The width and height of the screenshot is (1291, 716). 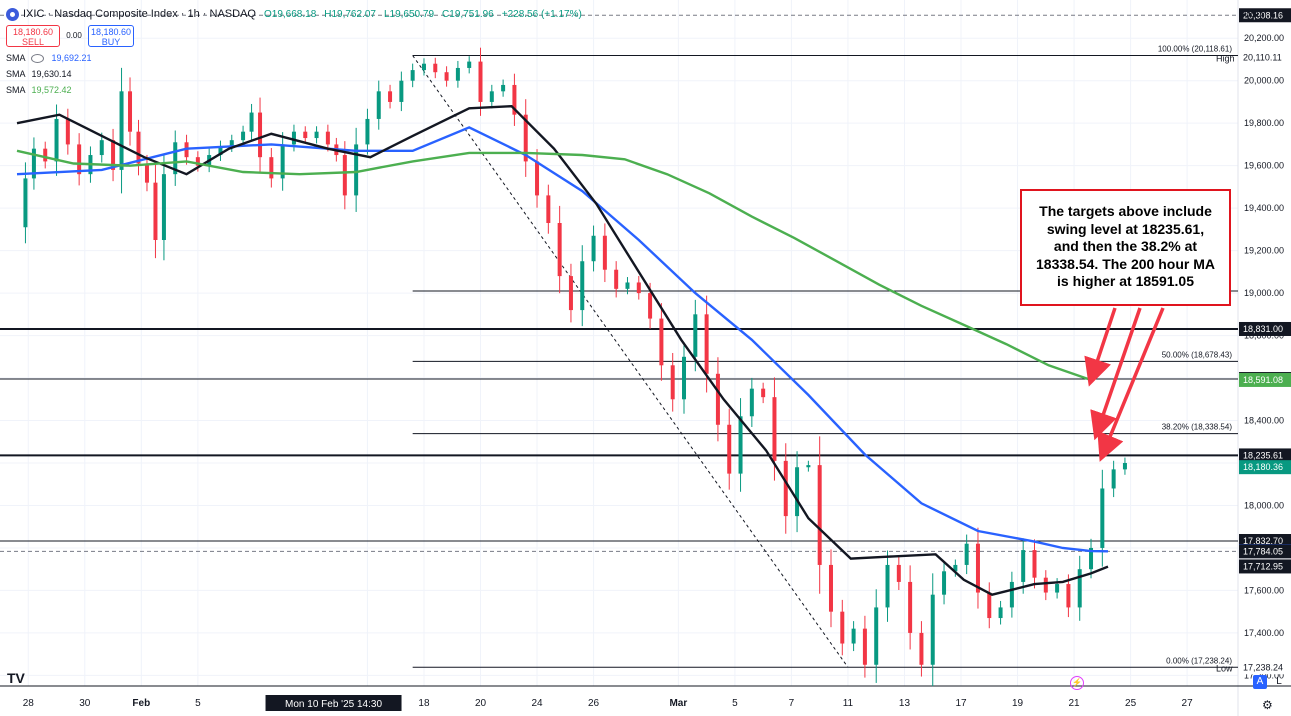 I want to click on crosshair-date-label: Mon 10 Feb '25 14:30, so click(x=333, y=704).